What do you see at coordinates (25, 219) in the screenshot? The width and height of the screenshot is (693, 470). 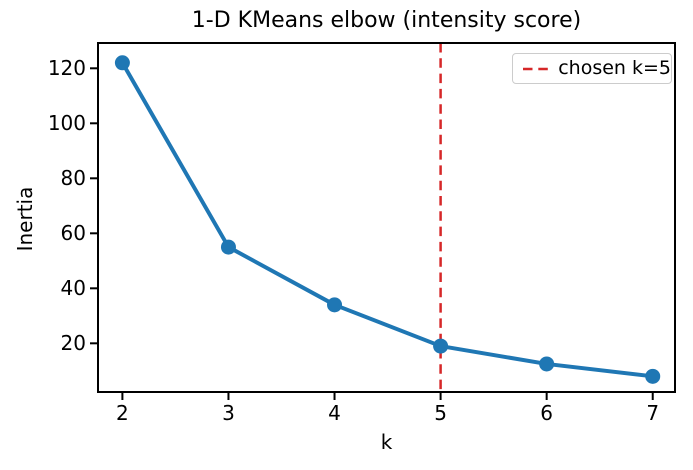 I see `y-axis-label: Inertia` at bounding box center [25, 219].